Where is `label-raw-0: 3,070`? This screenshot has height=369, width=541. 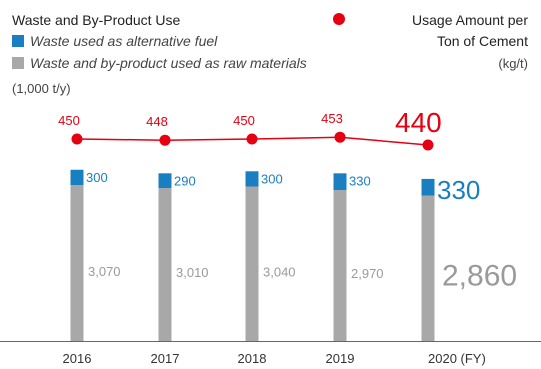 label-raw-0: 3,070 is located at coordinates (104, 271).